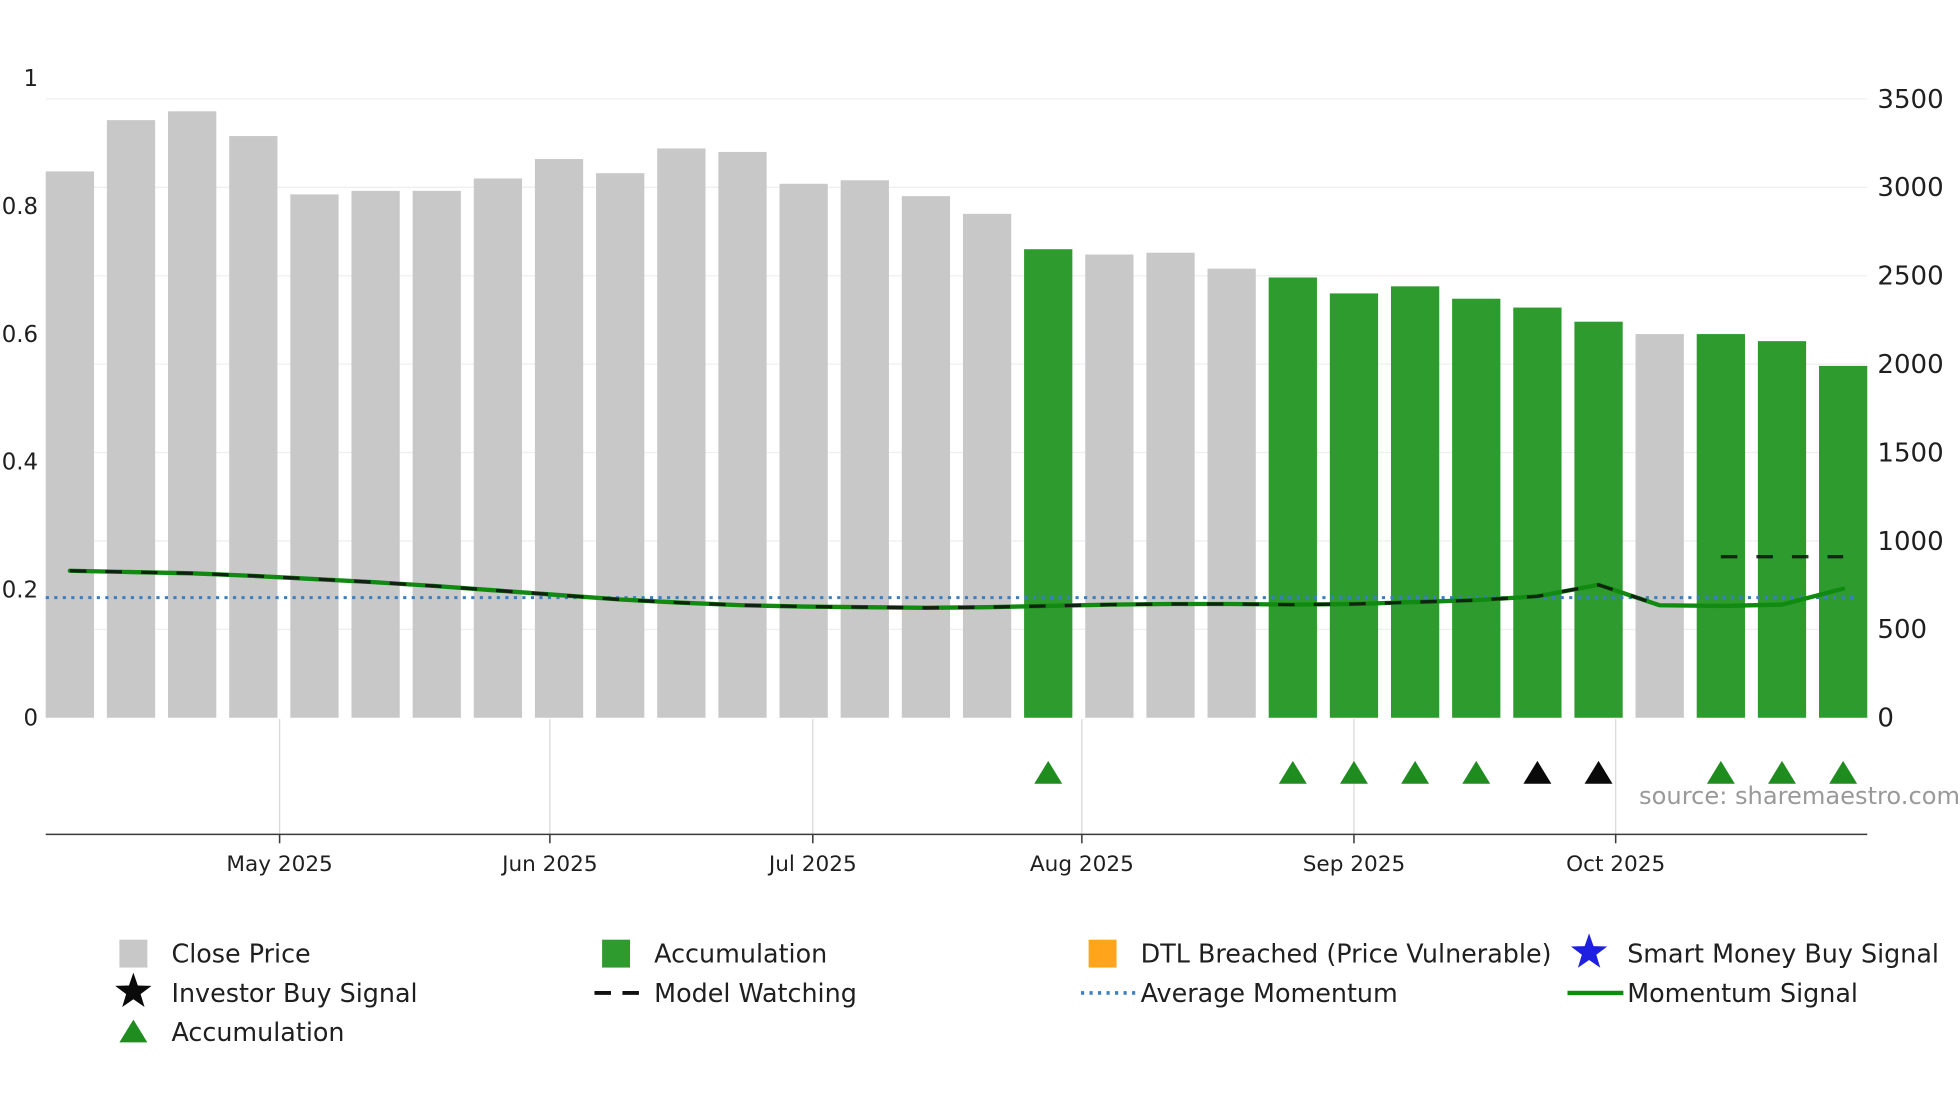 The width and height of the screenshot is (1960, 1102). Describe the element at coordinates (549, 864) in the screenshot. I see `x-axis-tick-label: Jun 2025` at that location.